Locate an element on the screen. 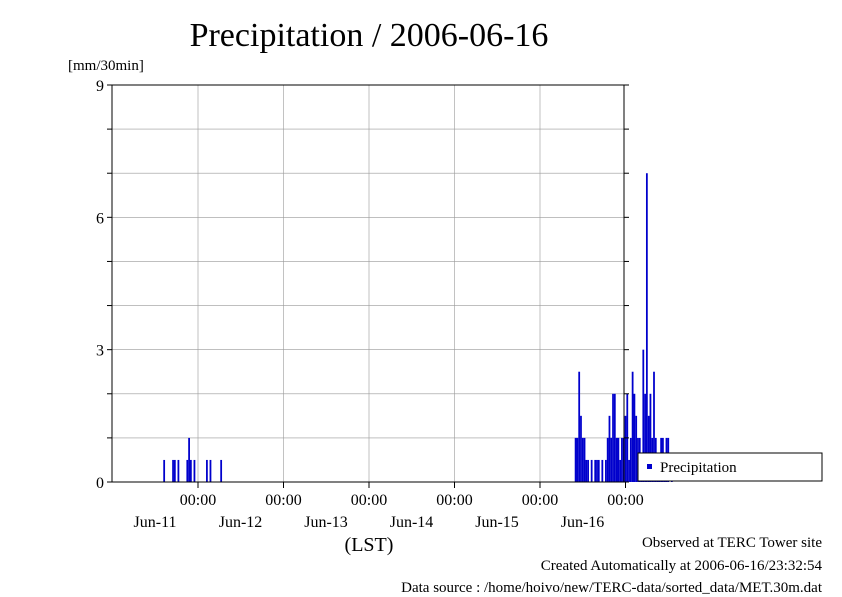  x-axis-label: (LST) is located at coordinates (369, 545).